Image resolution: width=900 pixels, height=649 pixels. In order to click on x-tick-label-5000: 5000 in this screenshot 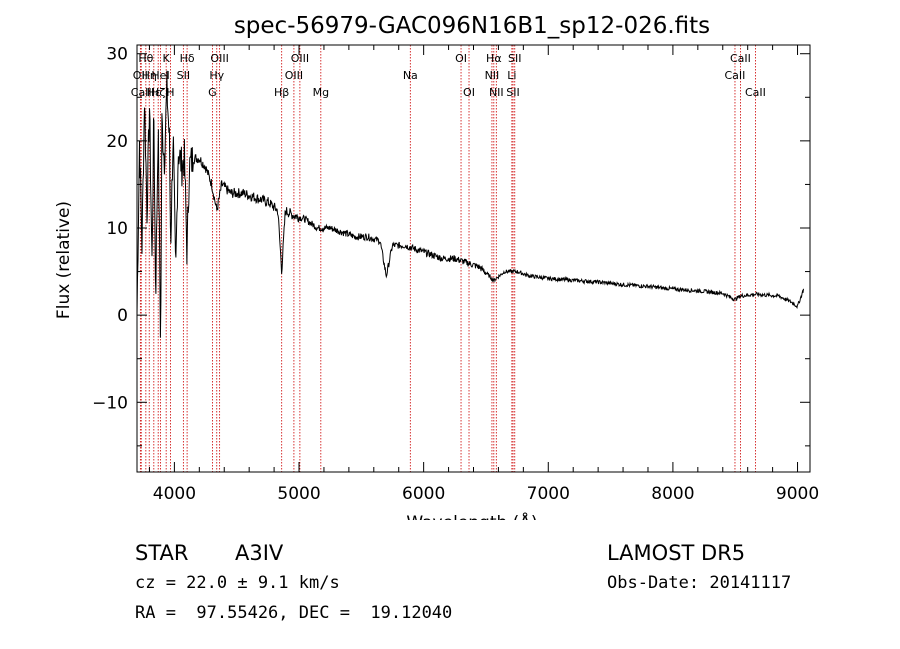, I will do `click(298, 494)`.